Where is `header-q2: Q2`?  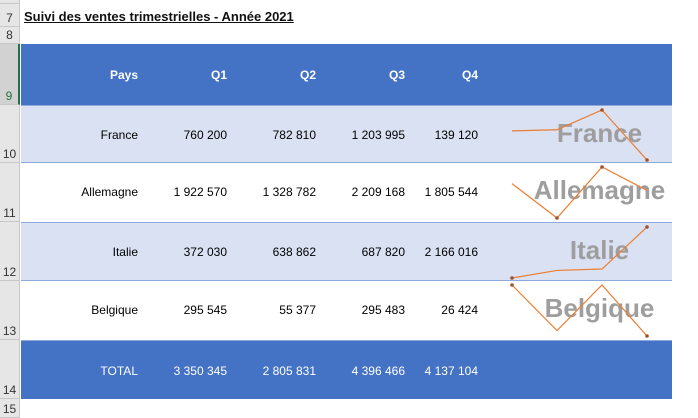
header-q2: Q2 is located at coordinates (307, 75).